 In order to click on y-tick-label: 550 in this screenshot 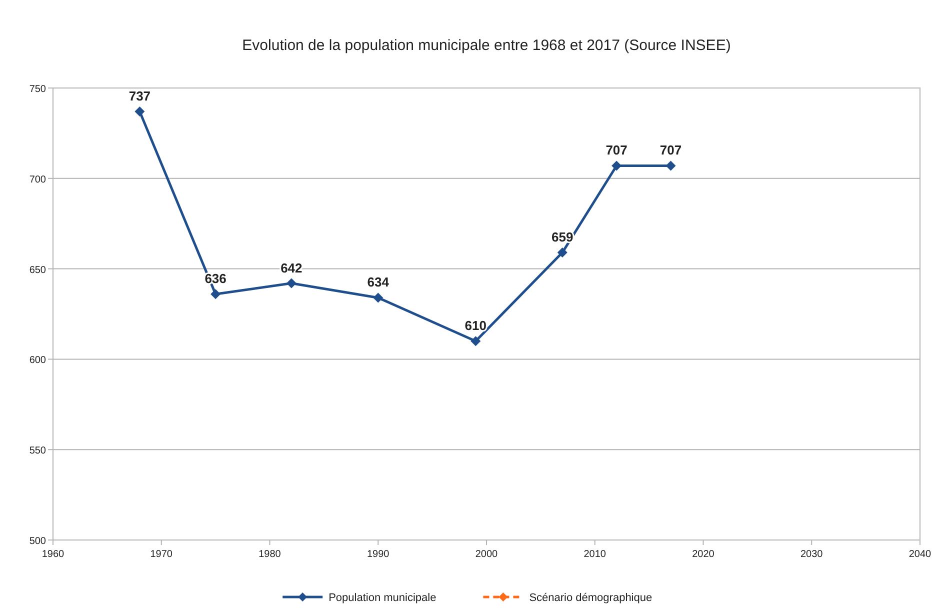, I will do `click(37, 451)`.